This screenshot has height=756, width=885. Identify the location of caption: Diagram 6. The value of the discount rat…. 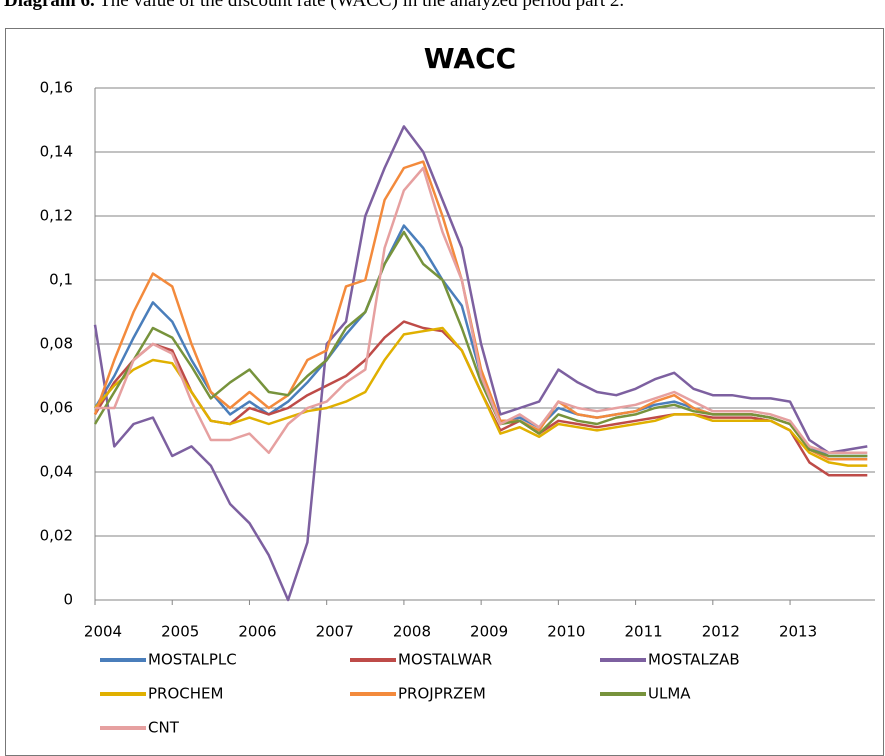
(314, 5).